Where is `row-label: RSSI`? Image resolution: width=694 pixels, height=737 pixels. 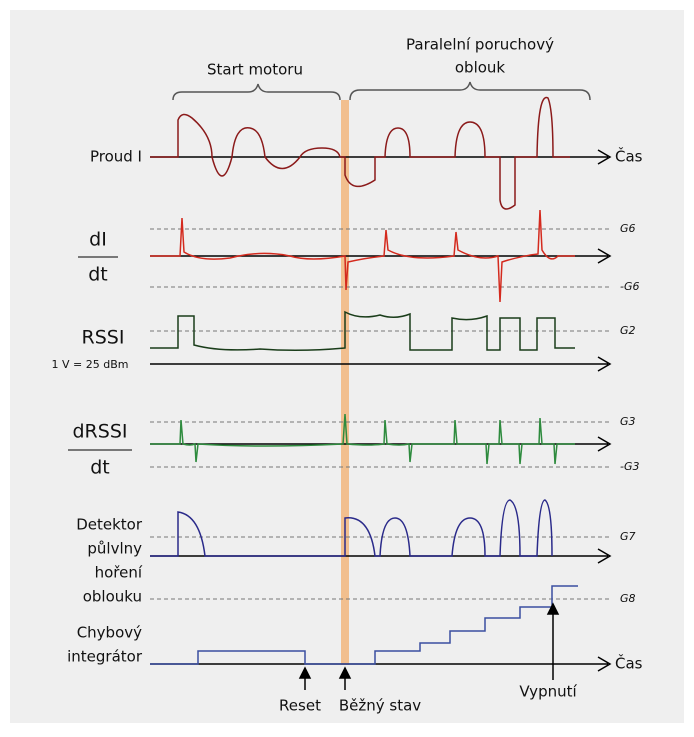
row-label: RSSI is located at coordinates (103, 338).